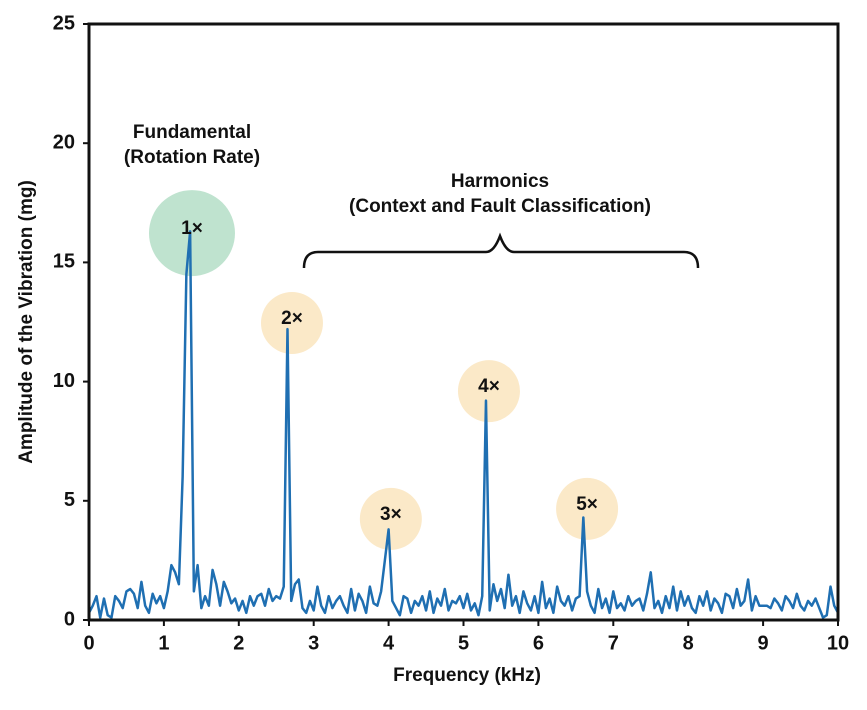  What do you see at coordinates (313, 643) in the screenshot?
I see `x-tick-label: 3` at bounding box center [313, 643].